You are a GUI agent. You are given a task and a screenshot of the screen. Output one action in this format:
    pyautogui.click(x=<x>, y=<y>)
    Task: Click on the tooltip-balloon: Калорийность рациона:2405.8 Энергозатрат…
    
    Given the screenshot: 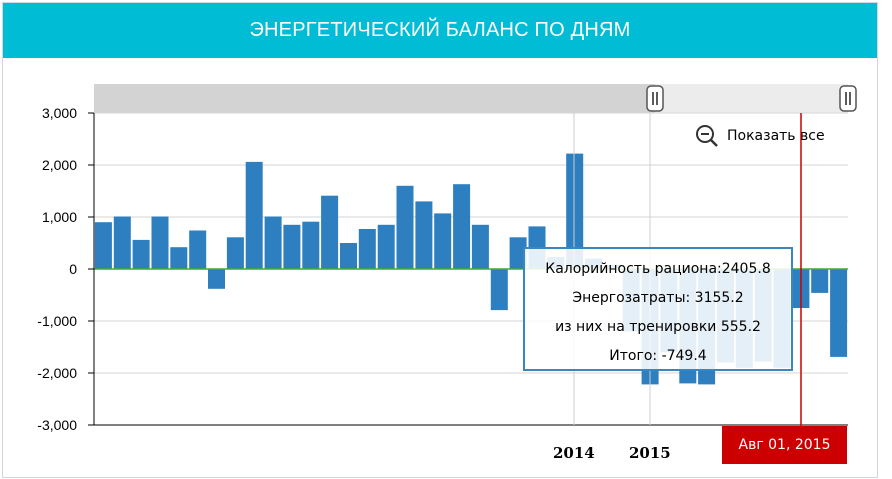 What is the action you would take?
    pyautogui.click(x=658, y=309)
    